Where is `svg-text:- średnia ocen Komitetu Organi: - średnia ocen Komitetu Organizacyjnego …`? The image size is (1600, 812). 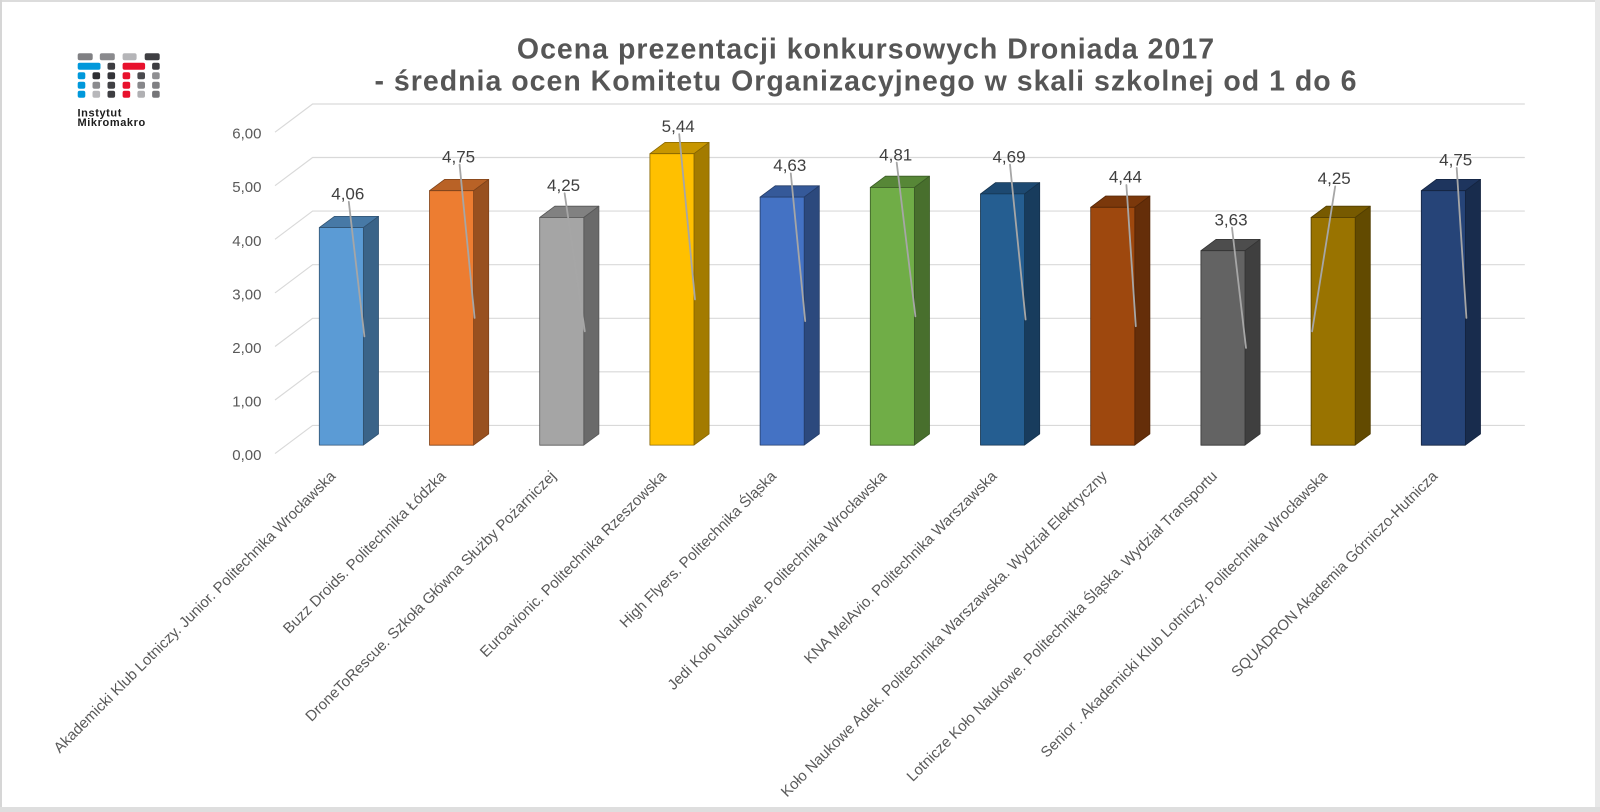 svg-text:- średnia ocen Komitetu Organi: - średnia ocen Komitetu Organizacyjnego … is located at coordinates (866, 82).